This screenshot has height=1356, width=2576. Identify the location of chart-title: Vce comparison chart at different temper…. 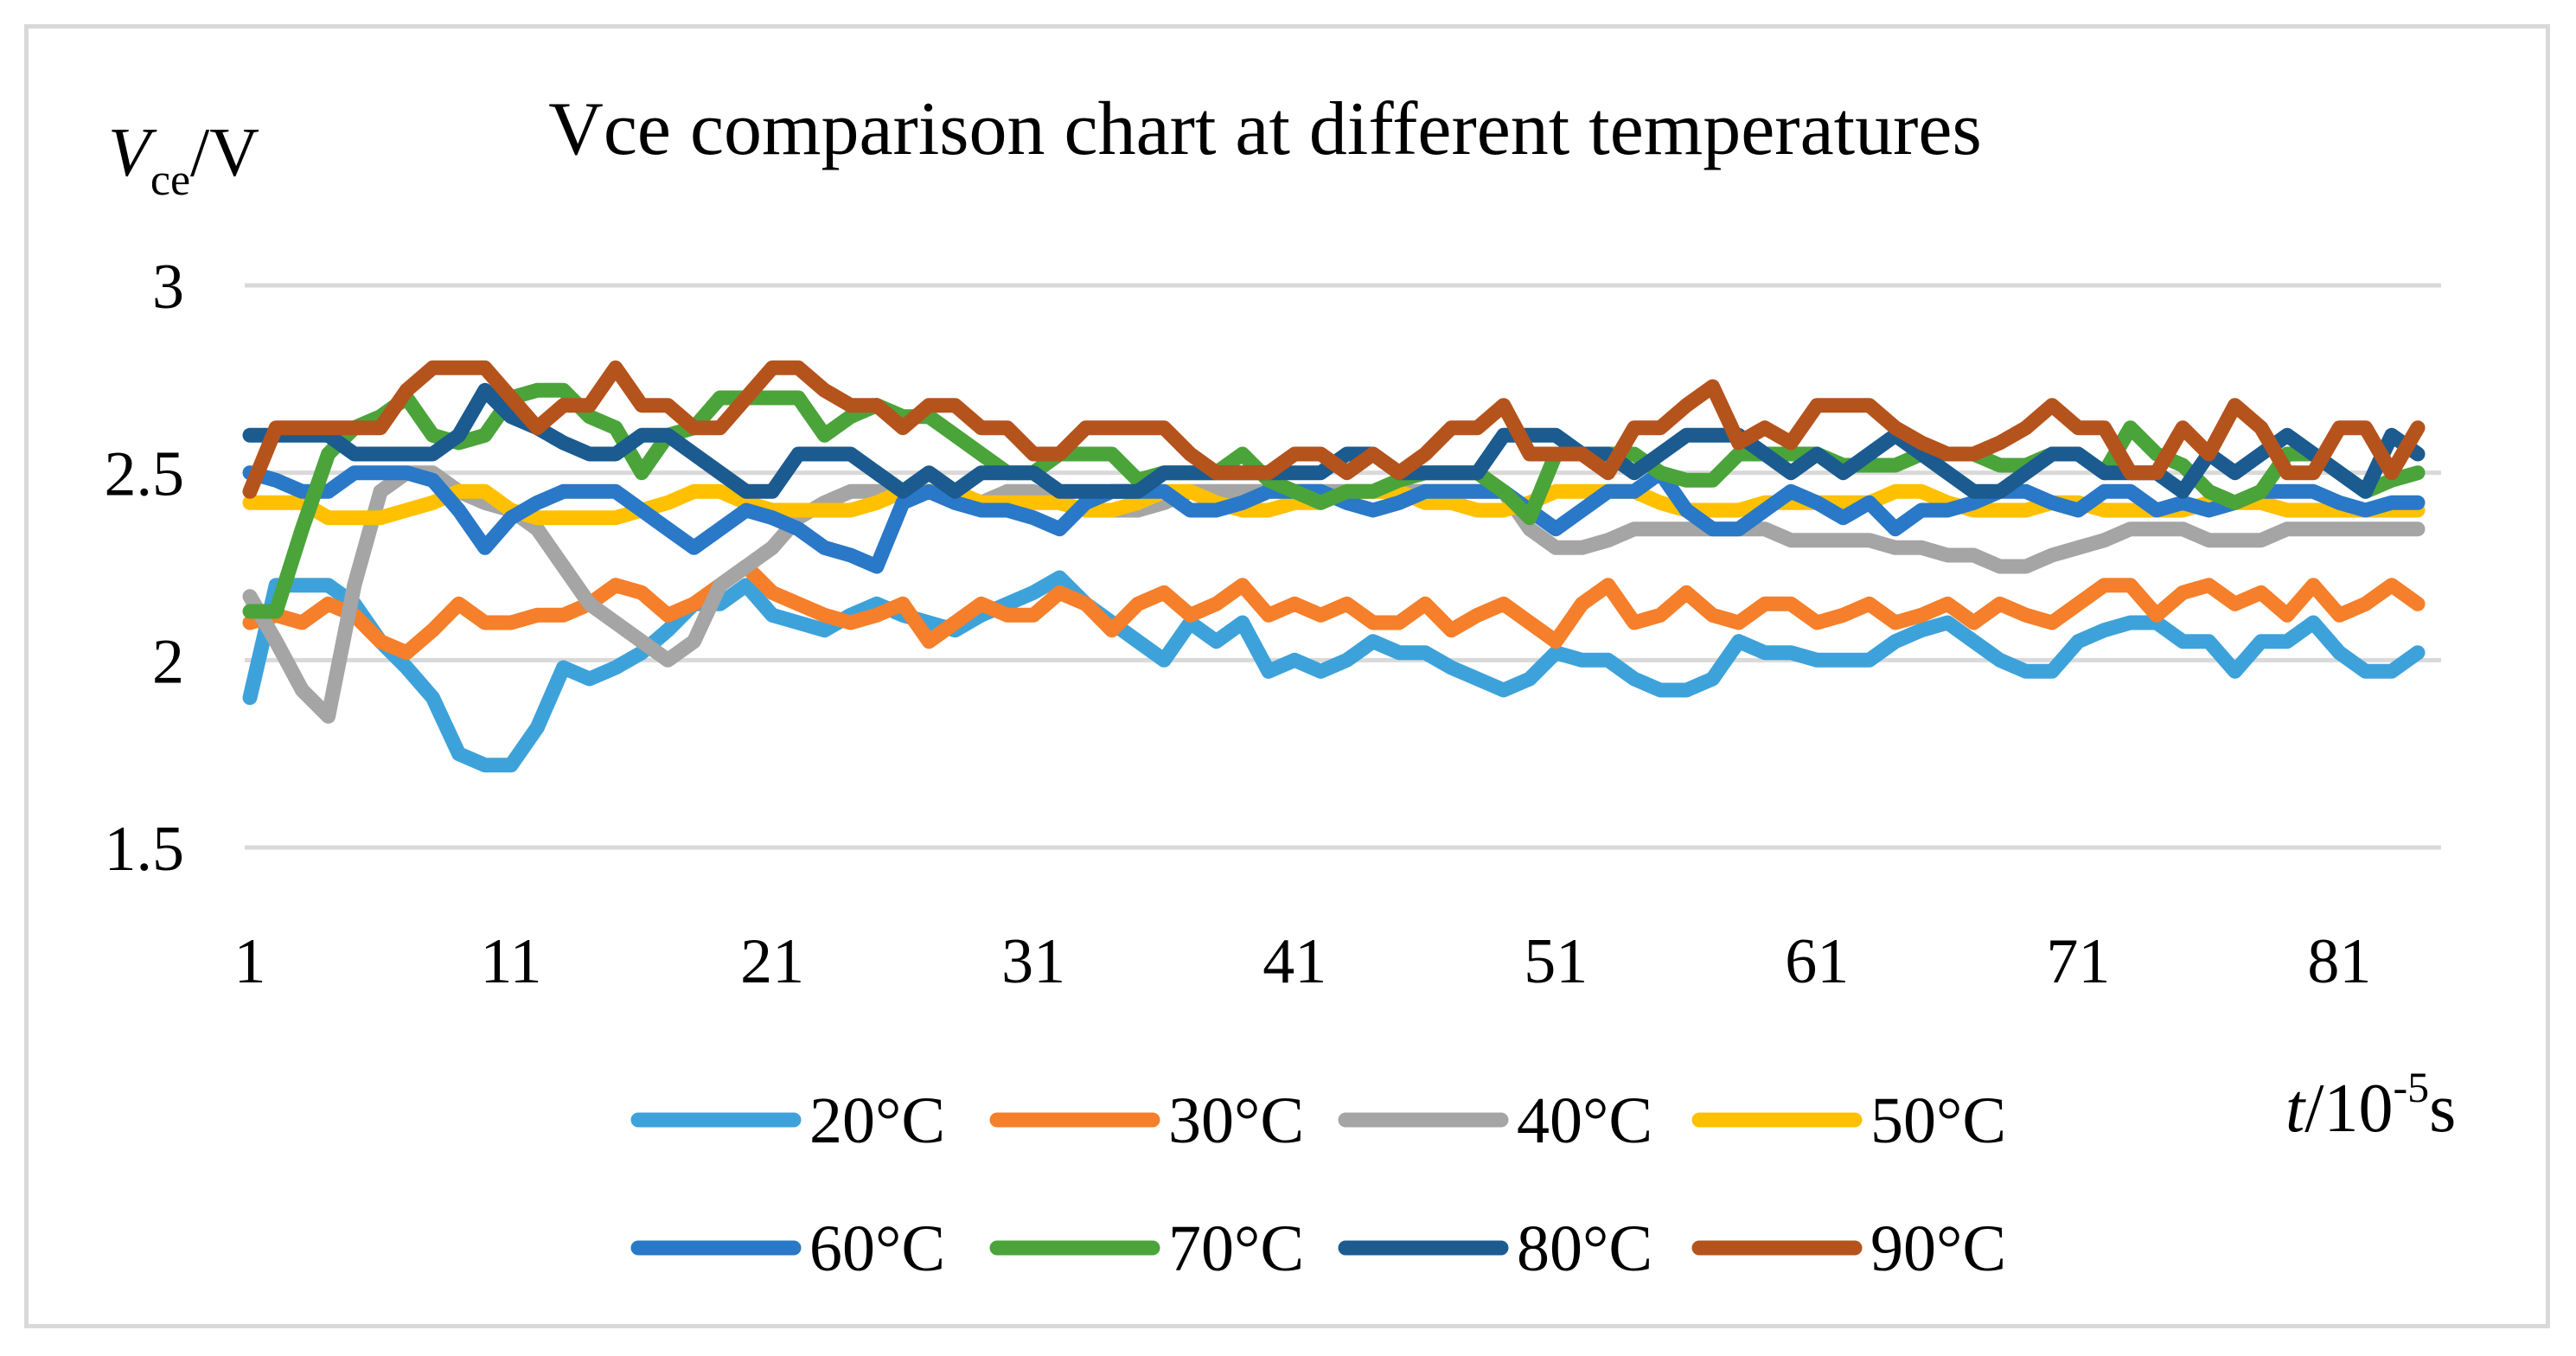
(1265, 129).